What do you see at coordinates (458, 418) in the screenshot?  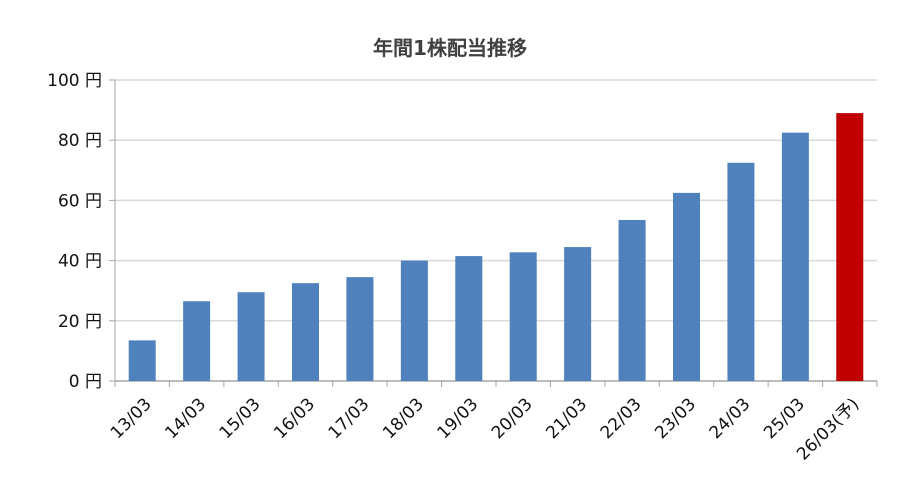 I see `x-tick-label: 19/03` at bounding box center [458, 418].